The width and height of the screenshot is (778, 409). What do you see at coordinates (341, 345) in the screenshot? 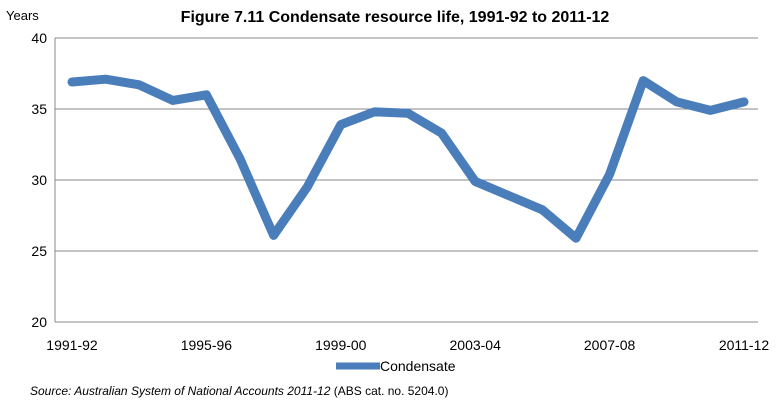
I see `x-tick-label: 1999-00` at bounding box center [341, 345].